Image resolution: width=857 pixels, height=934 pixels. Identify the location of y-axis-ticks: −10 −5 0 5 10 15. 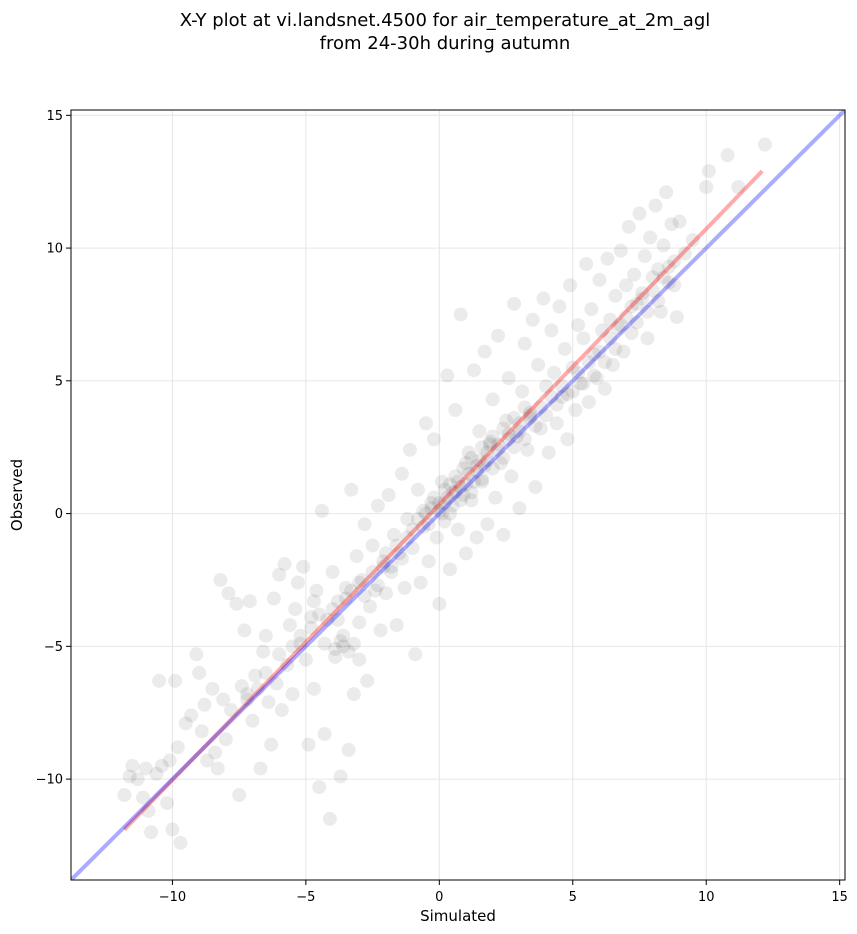
(53, 448).